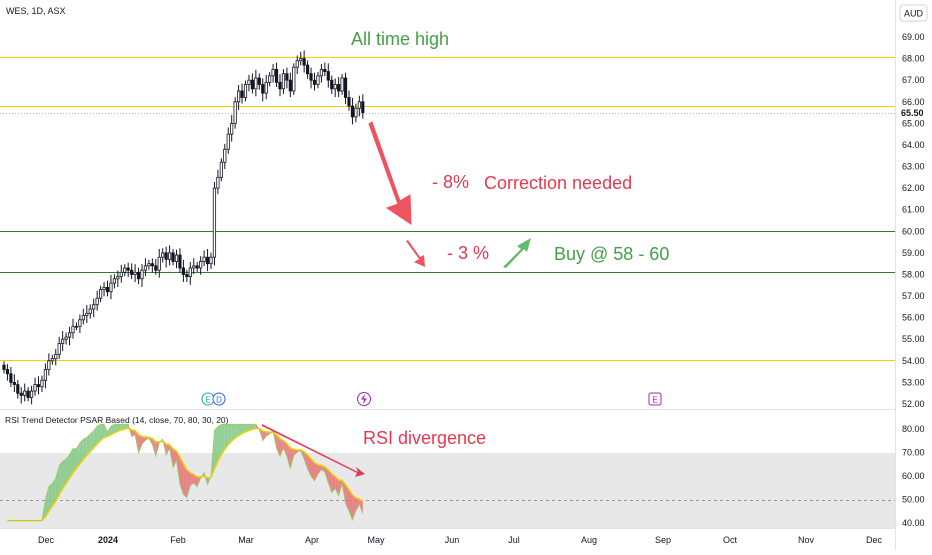  Describe the element at coordinates (913, 274) in the screenshot. I see `price-tick-label: 58.00` at that location.